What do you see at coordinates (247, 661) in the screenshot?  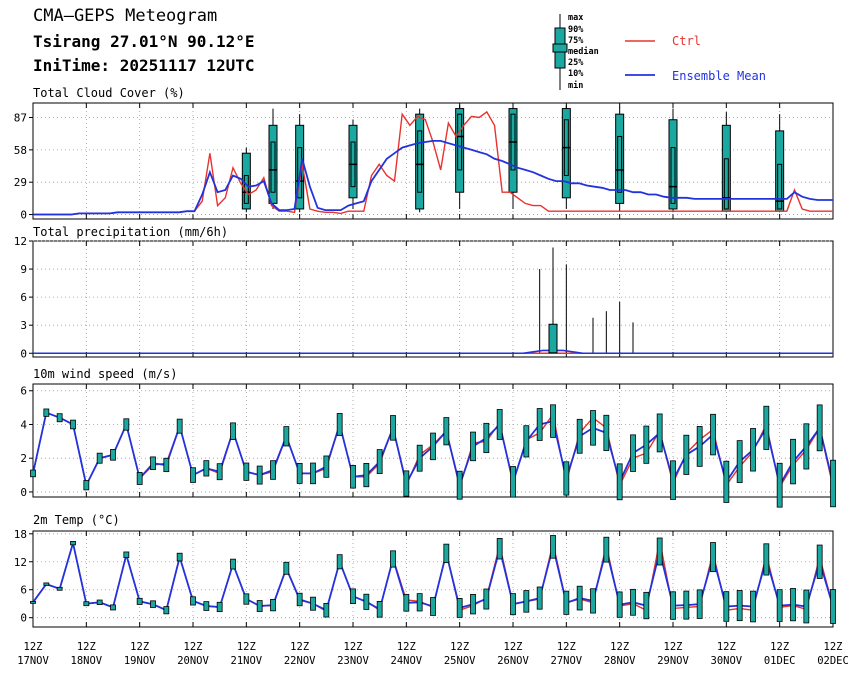 I see `x-tick-label: 21NOV` at bounding box center [247, 661].